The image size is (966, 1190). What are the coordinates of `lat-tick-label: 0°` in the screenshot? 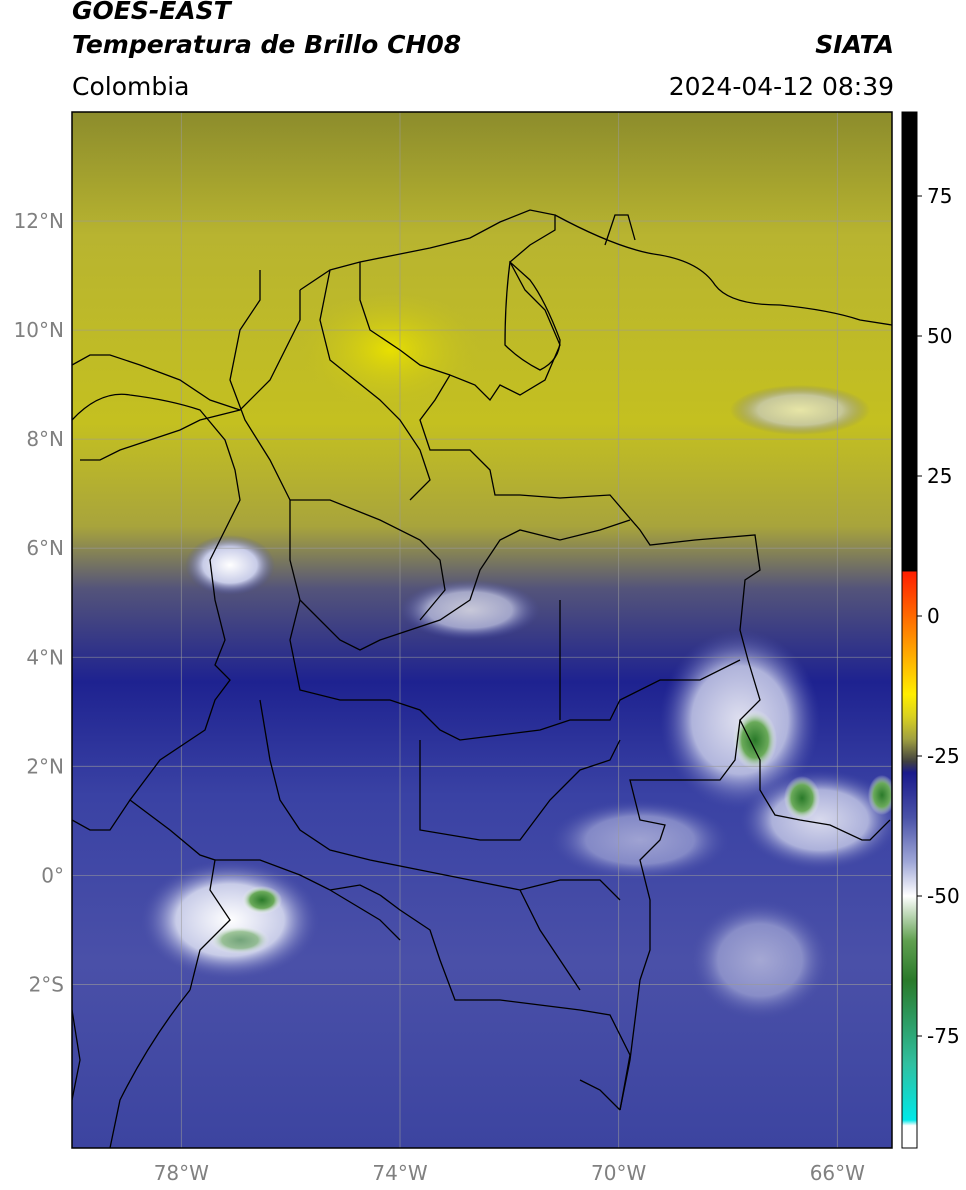 It's located at (52, 875).